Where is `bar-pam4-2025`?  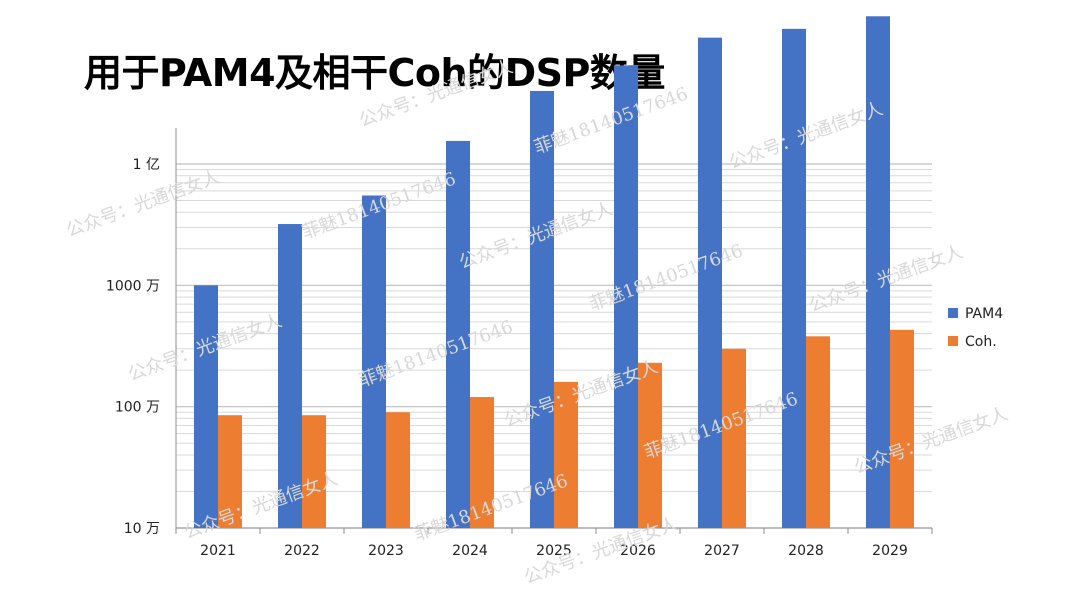 bar-pam4-2025 is located at coordinates (542, 309).